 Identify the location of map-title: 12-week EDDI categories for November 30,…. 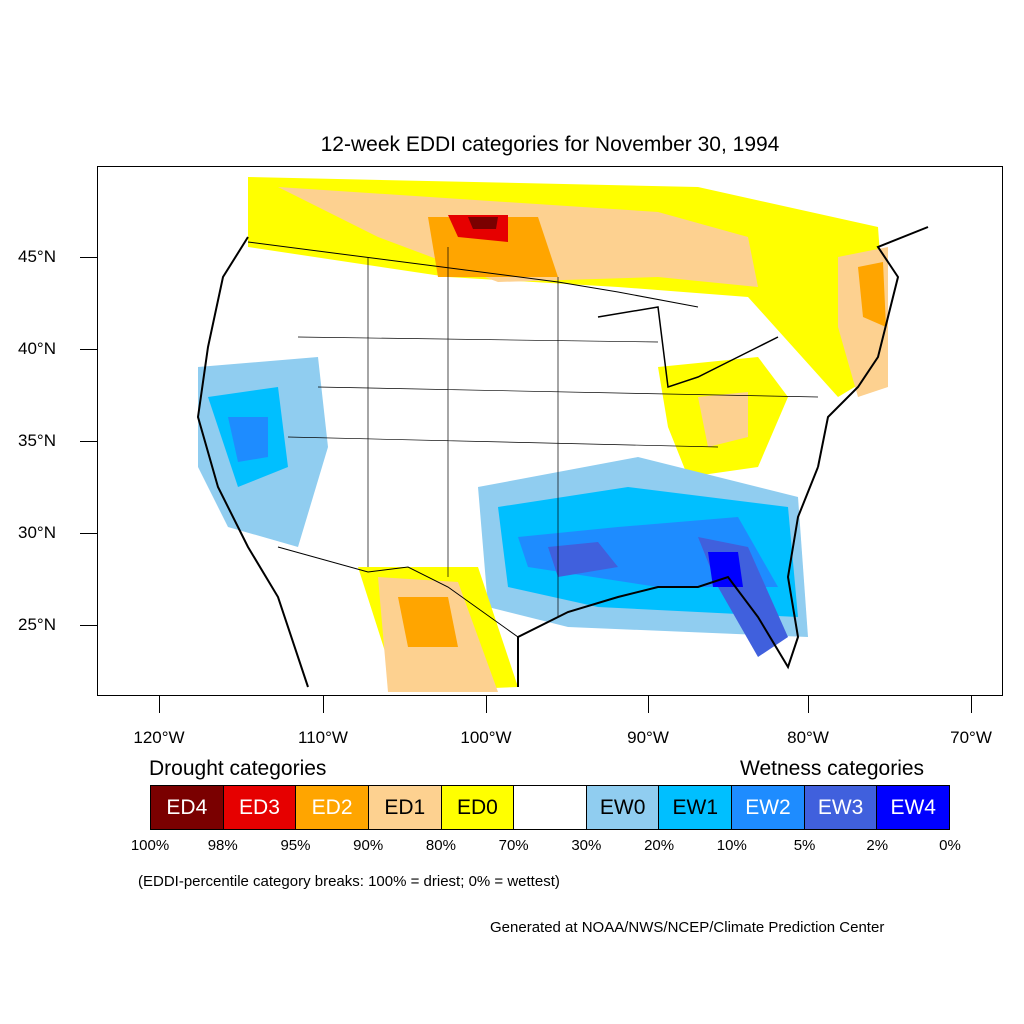
(550, 144).